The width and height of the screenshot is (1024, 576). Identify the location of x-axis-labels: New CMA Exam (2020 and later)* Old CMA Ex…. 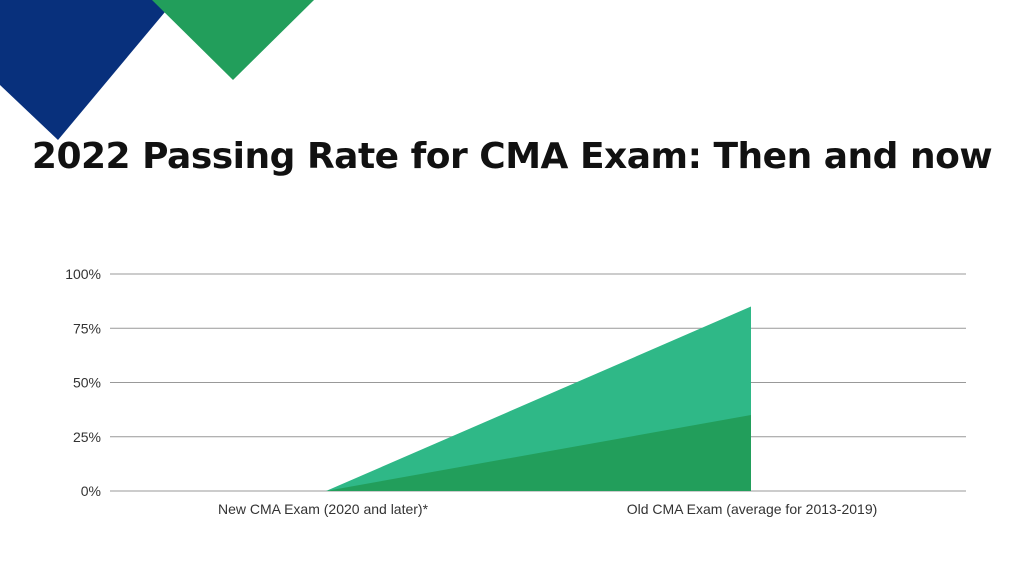
(547, 509).